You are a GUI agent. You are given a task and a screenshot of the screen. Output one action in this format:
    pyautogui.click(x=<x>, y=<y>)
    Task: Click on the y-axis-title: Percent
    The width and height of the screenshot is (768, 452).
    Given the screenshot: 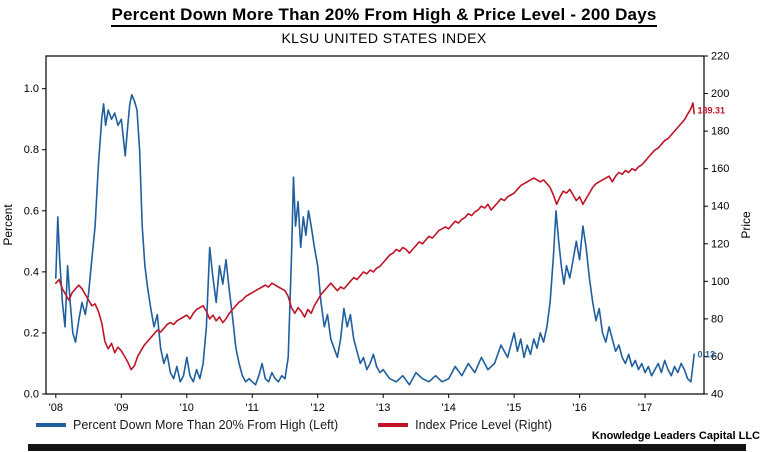 What is the action you would take?
    pyautogui.click(x=8, y=225)
    